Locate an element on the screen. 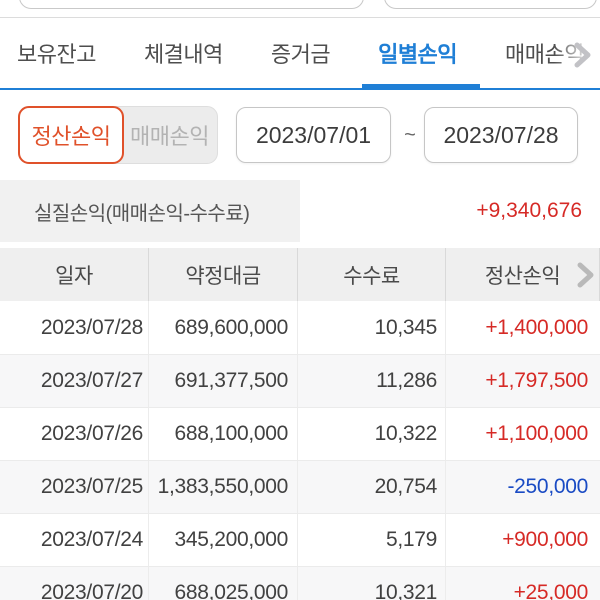 The width and height of the screenshot is (600, 600). table-row: 2023/07/26 688,100,000 10,322 +1,100,000 is located at coordinates (300, 433).